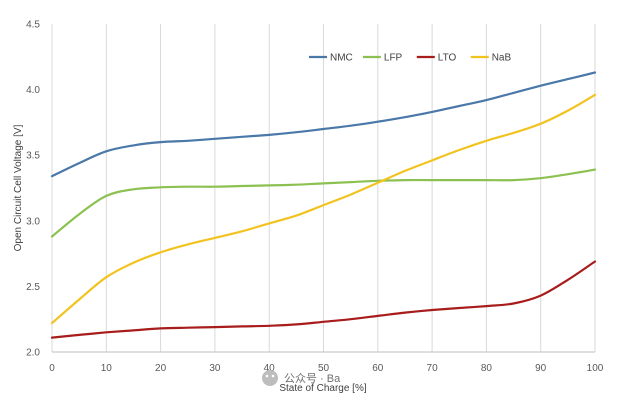  What do you see at coordinates (502, 58) in the screenshot?
I see `legend-label-nab: NaB` at bounding box center [502, 58].